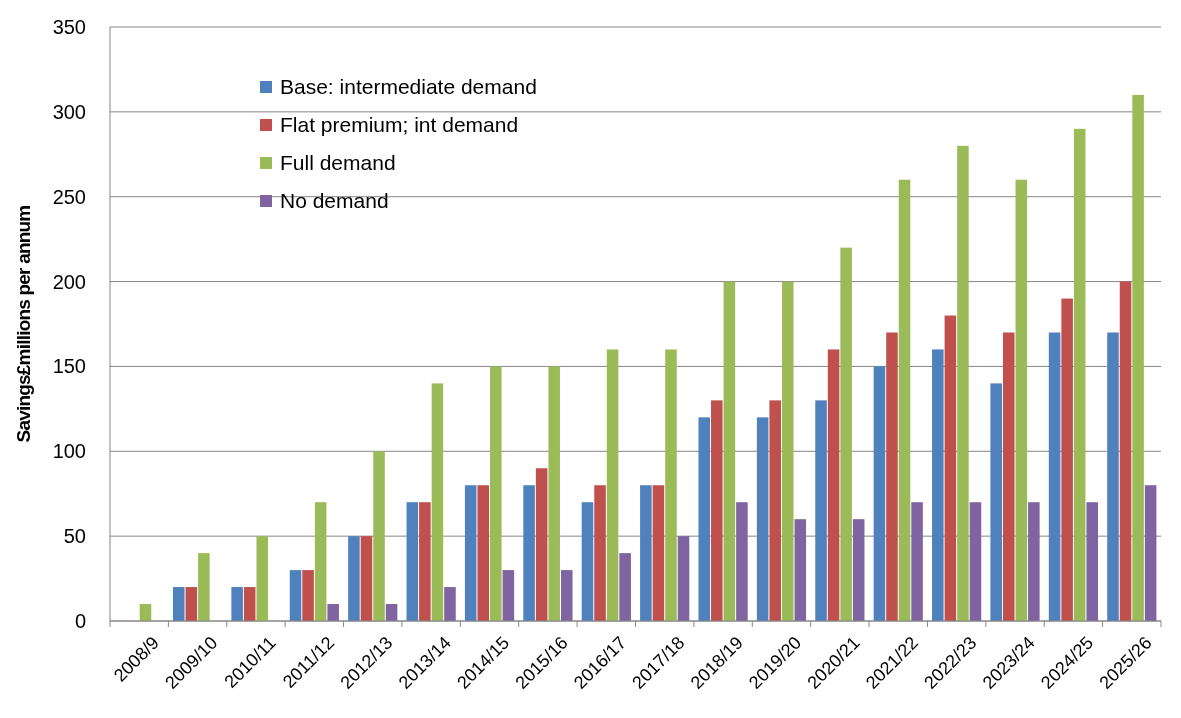 The width and height of the screenshot is (1181, 718). What do you see at coordinates (80, 621) in the screenshot?
I see `y-tick-label: 0` at bounding box center [80, 621].